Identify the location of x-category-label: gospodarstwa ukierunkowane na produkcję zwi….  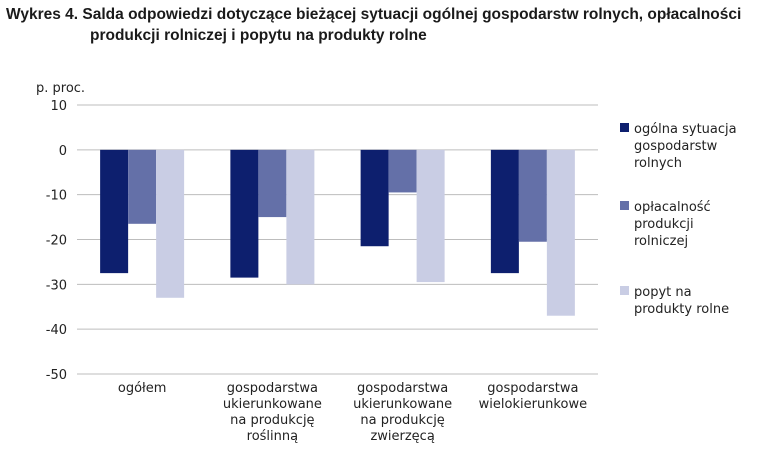
(402, 412).